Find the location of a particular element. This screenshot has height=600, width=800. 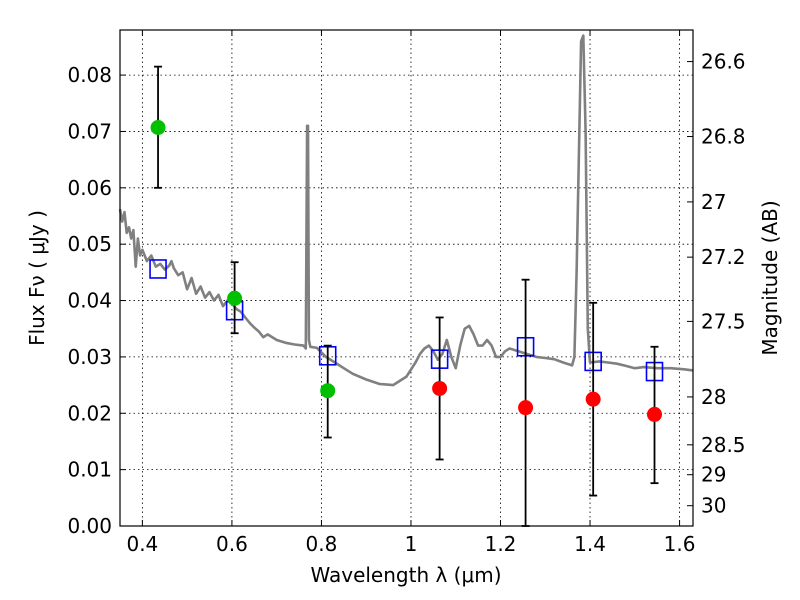

right-tick-label: 29 is located at coordinates (713, 475).